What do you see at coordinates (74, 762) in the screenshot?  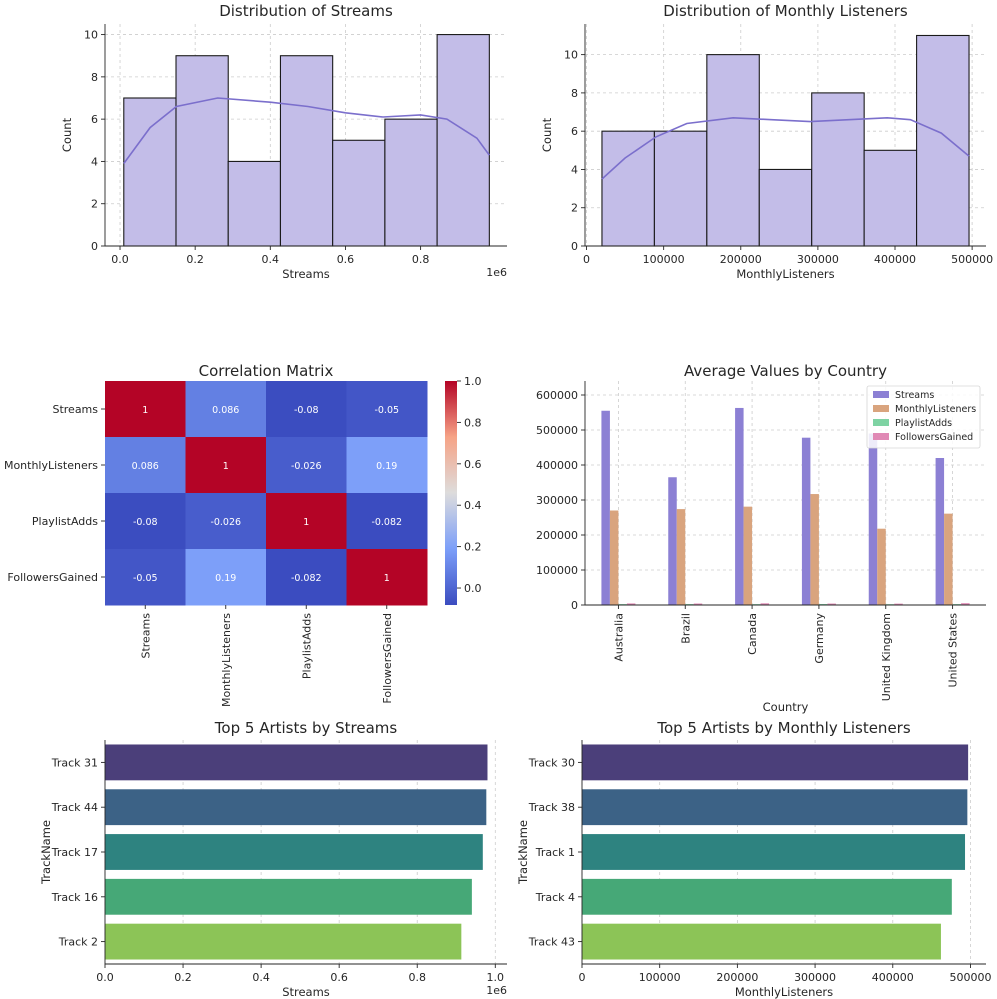 I see `y-tick-label: Track 31` at bounding box center [74, 762].